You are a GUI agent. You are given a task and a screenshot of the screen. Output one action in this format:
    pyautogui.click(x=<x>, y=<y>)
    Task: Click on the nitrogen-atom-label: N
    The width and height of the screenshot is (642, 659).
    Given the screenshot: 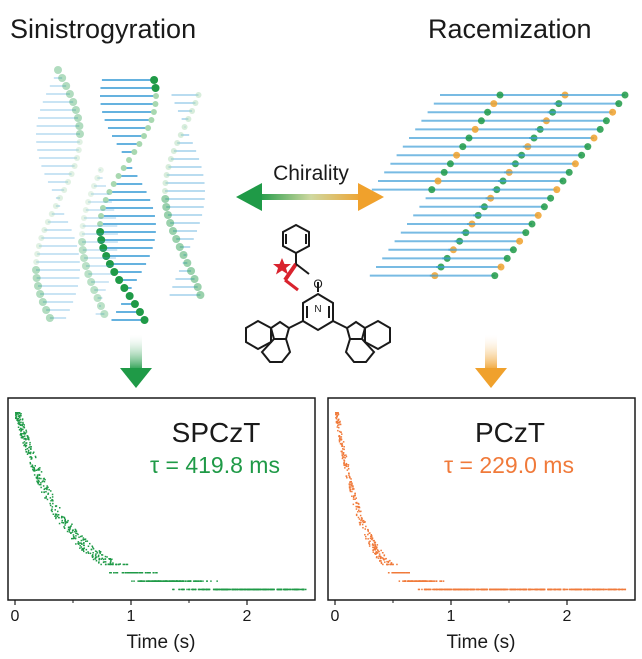 What is the action you would take?
    pyautogui.click(x=317, y=309)
    